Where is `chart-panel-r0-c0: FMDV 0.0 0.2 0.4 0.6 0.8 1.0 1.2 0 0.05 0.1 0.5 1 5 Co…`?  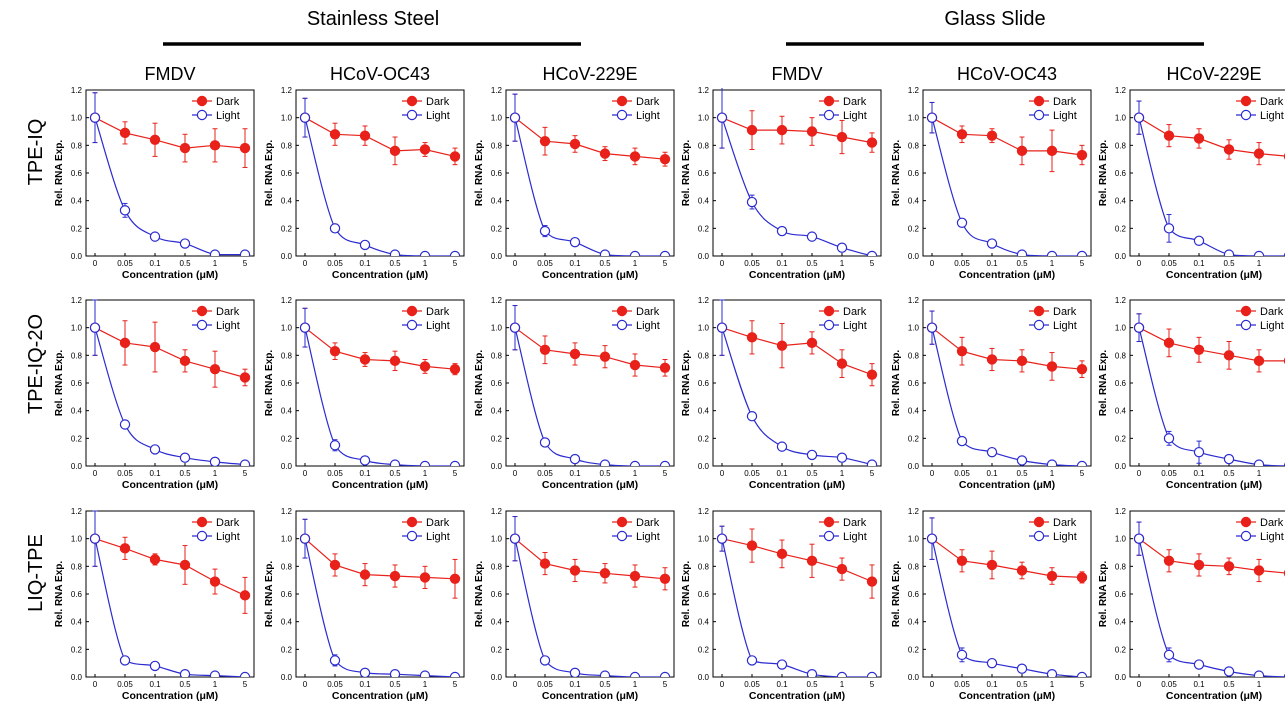
chart-panel-r0-c0: FMDV 0.0 0.2 0.4 0.6 0.8 1.0 1.2 0 0.05 0.1 0.5 1 5 Co… is located at coordinates (154, 172).